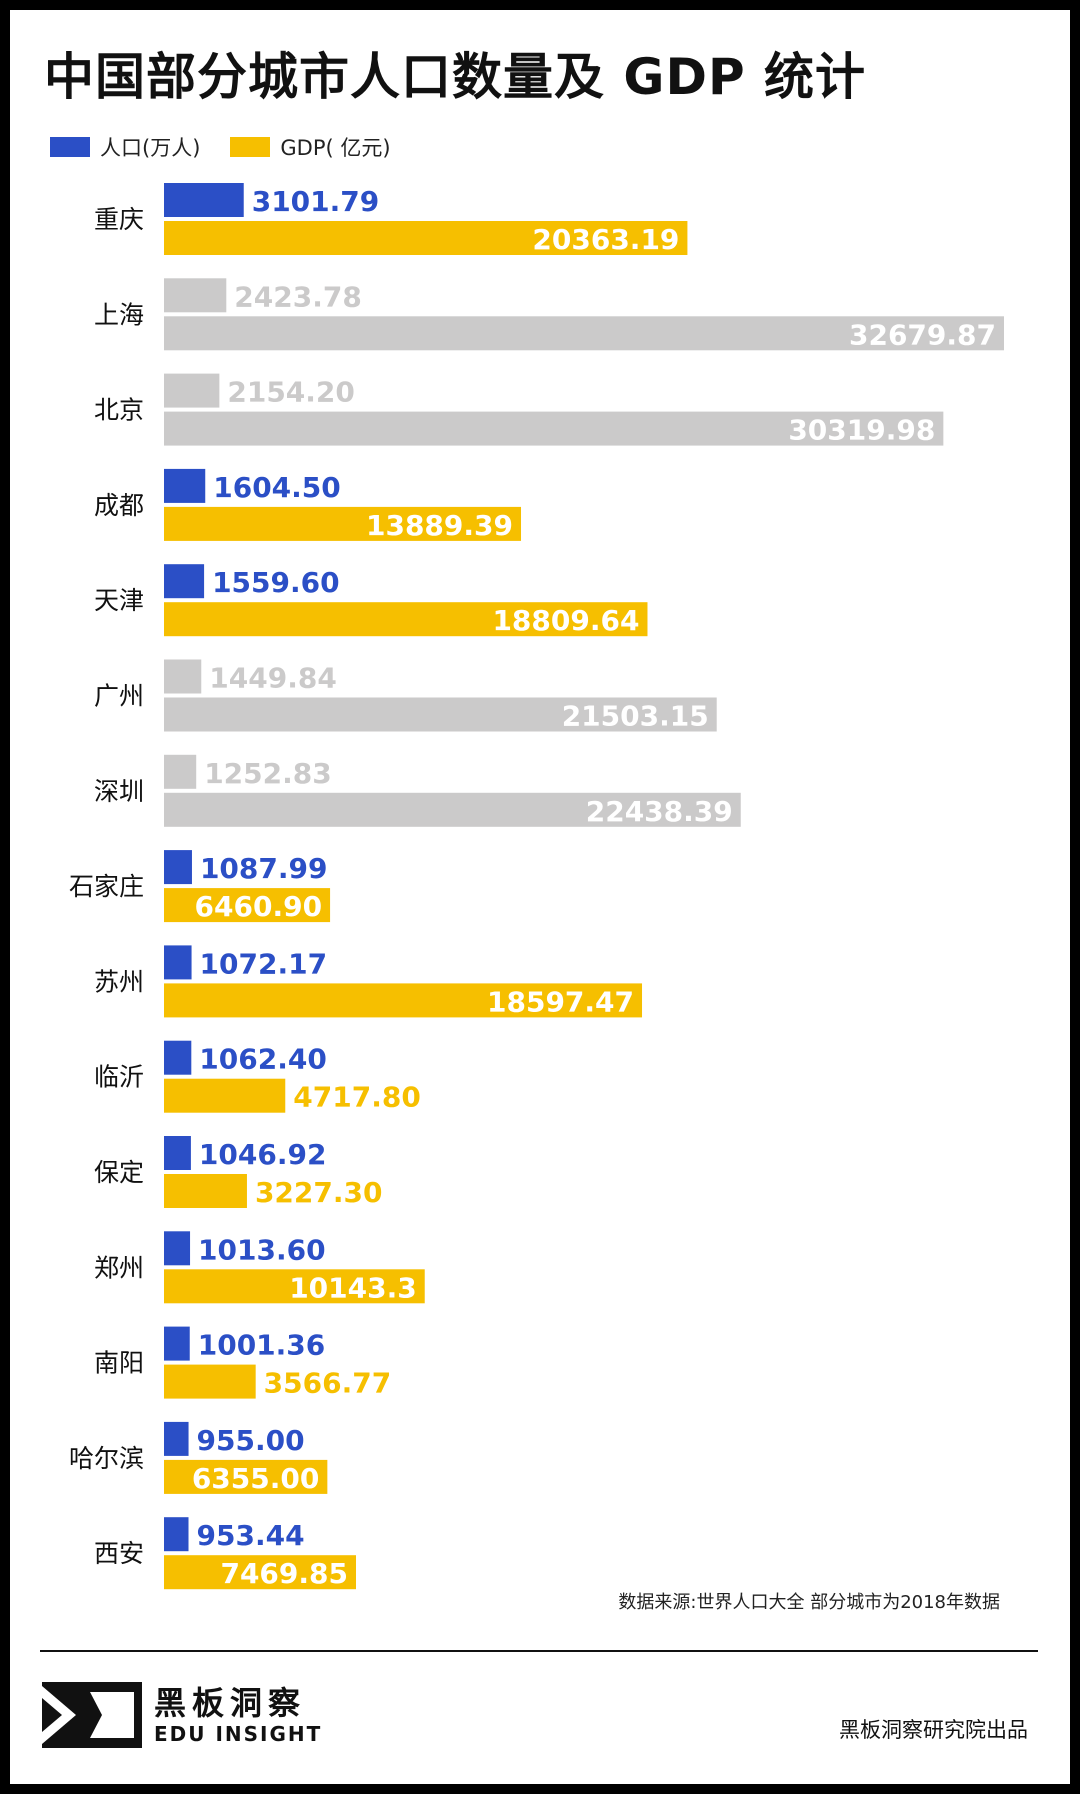 This screenshot has height=1794, width=1080. Describe the element at coordinates (635, 716) in the screenshot. I see `data-label-gdp: 21503.15` at that location.